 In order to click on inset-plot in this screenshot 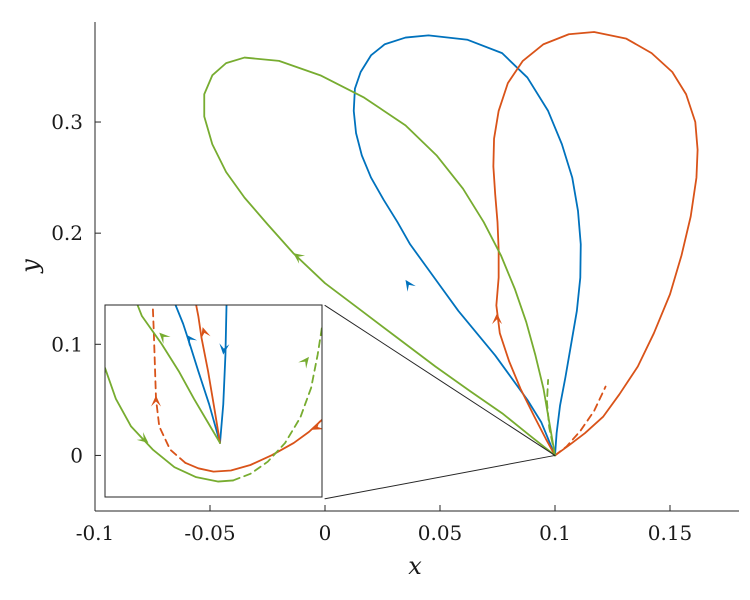, I will do `click(213, 401)`.